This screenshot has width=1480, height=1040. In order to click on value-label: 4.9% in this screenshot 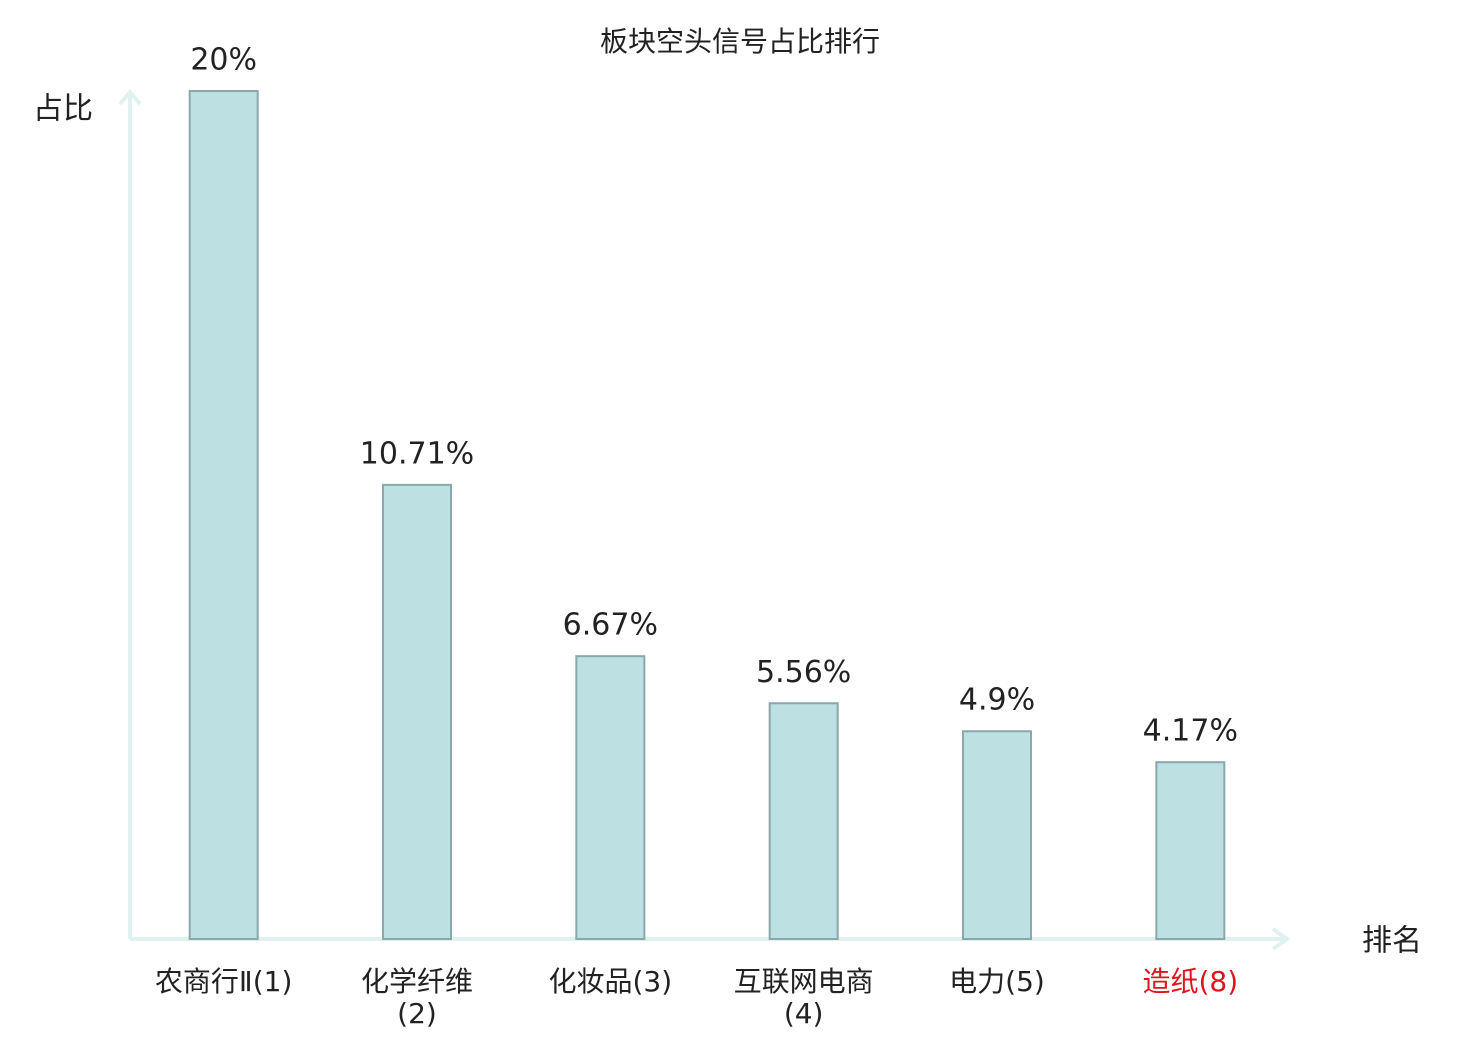, I will do `click(997, 700)`.